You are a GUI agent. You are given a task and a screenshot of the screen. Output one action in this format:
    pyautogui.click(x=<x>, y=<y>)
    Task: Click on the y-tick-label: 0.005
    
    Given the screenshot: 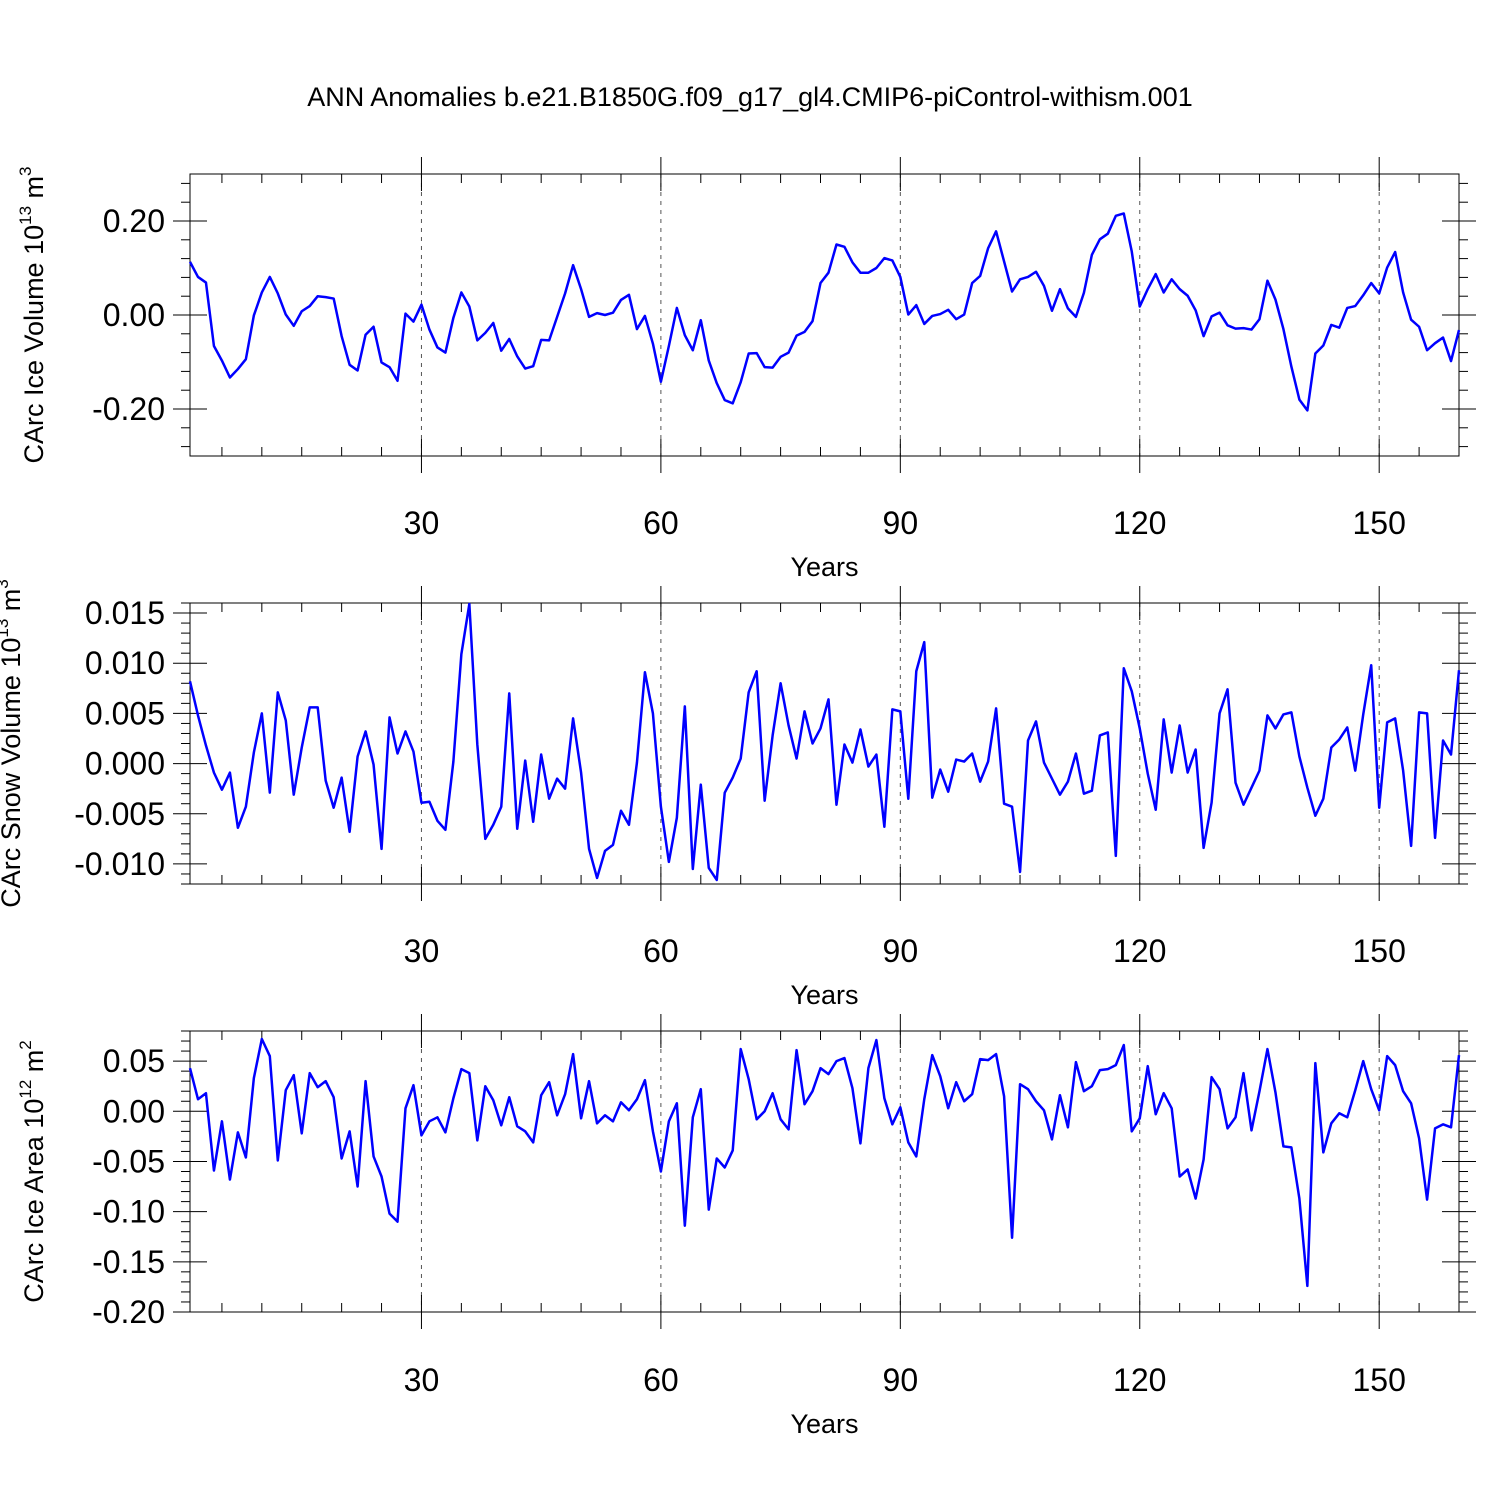 What is the action you would take?
    pyautogui.click(x=125, y=713)
    